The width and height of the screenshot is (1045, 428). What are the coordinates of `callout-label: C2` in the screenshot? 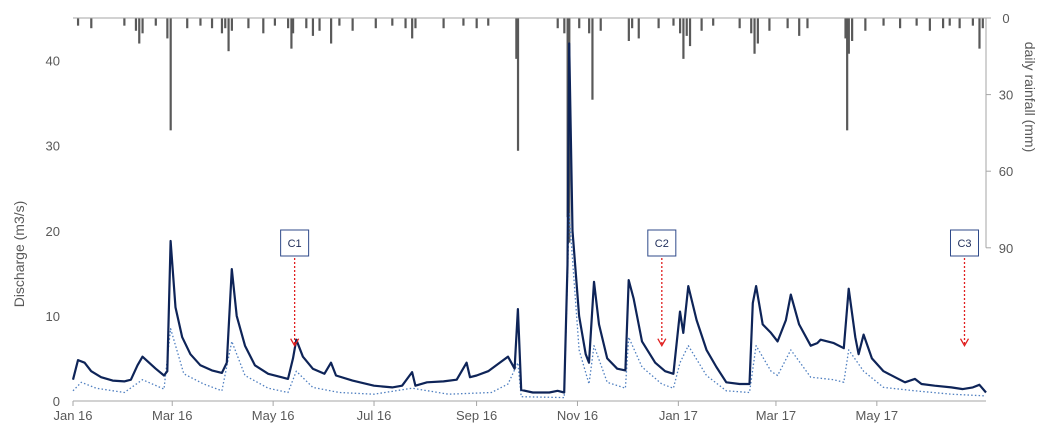 It's located at (662, 244).